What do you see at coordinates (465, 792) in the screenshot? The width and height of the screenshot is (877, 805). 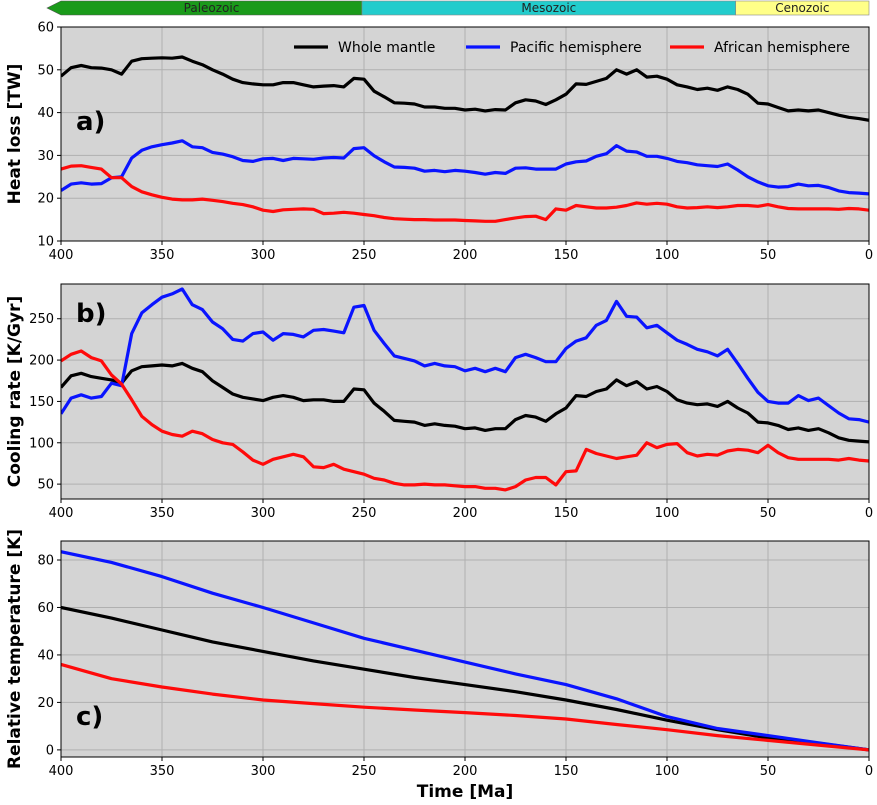 I see `x-axis-label: Time [Ma]` at bounding box center [465, 792].